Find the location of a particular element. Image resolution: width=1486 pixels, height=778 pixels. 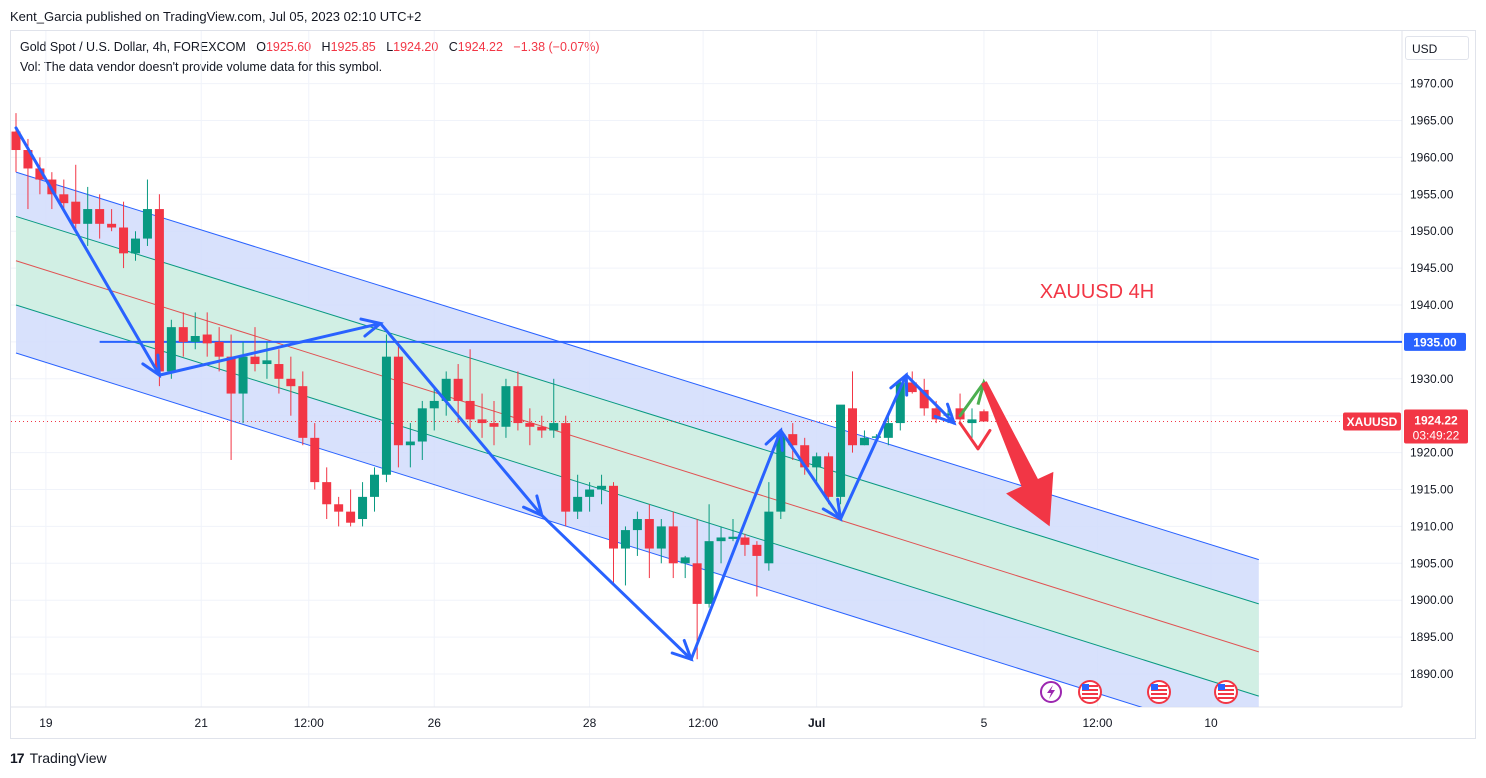

currency-selector: USD is located at coordinates (1437, 48).